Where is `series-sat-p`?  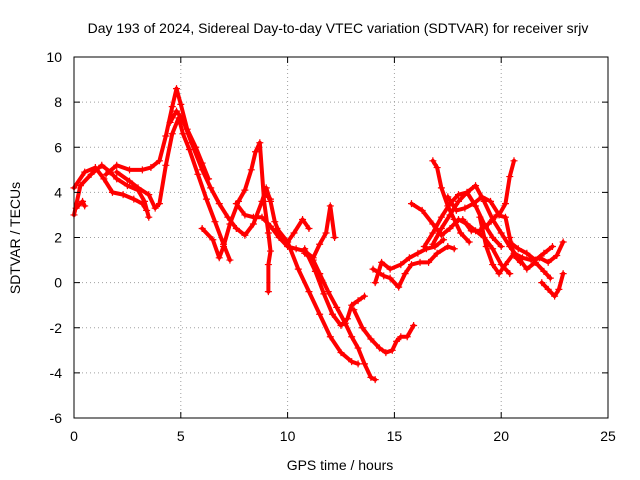
series-sat-p is located at coordinates (409, 261).